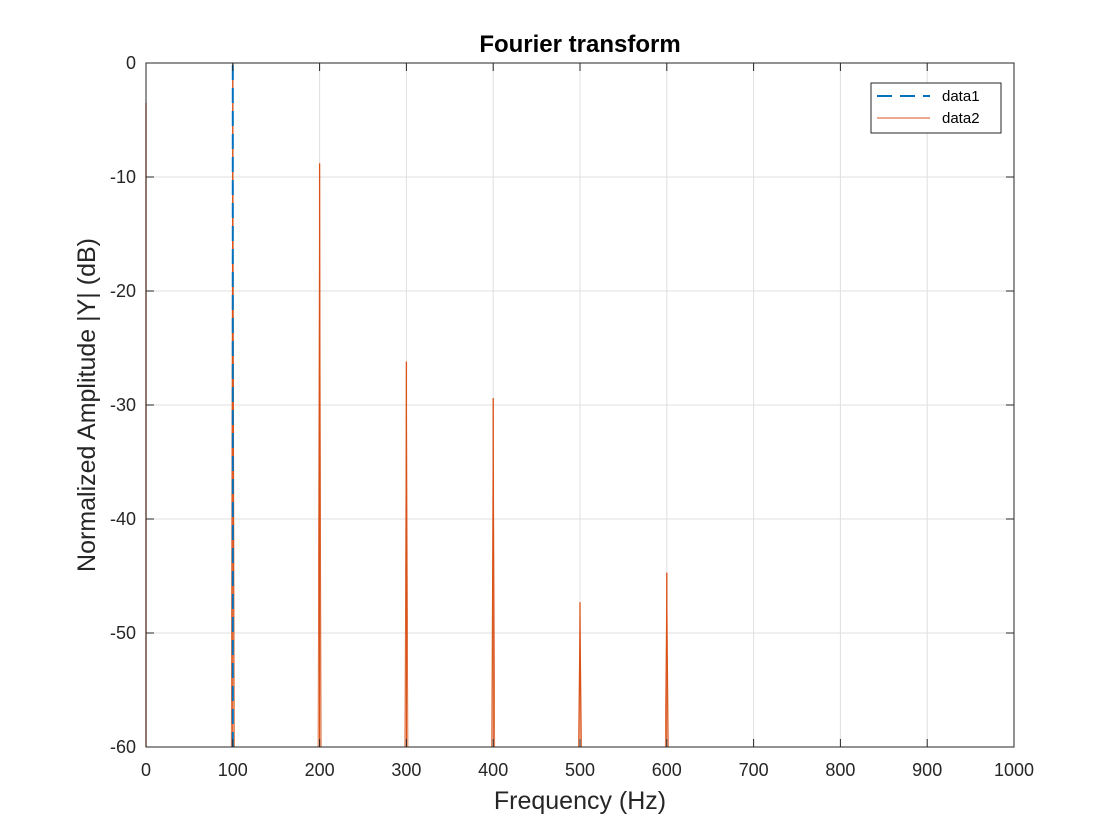 The height and width of the screenshot is (840, 1120). Describe the element at coordinates (961, 118) in the screenshot. I see `legend-label-data2: data2` at that location.